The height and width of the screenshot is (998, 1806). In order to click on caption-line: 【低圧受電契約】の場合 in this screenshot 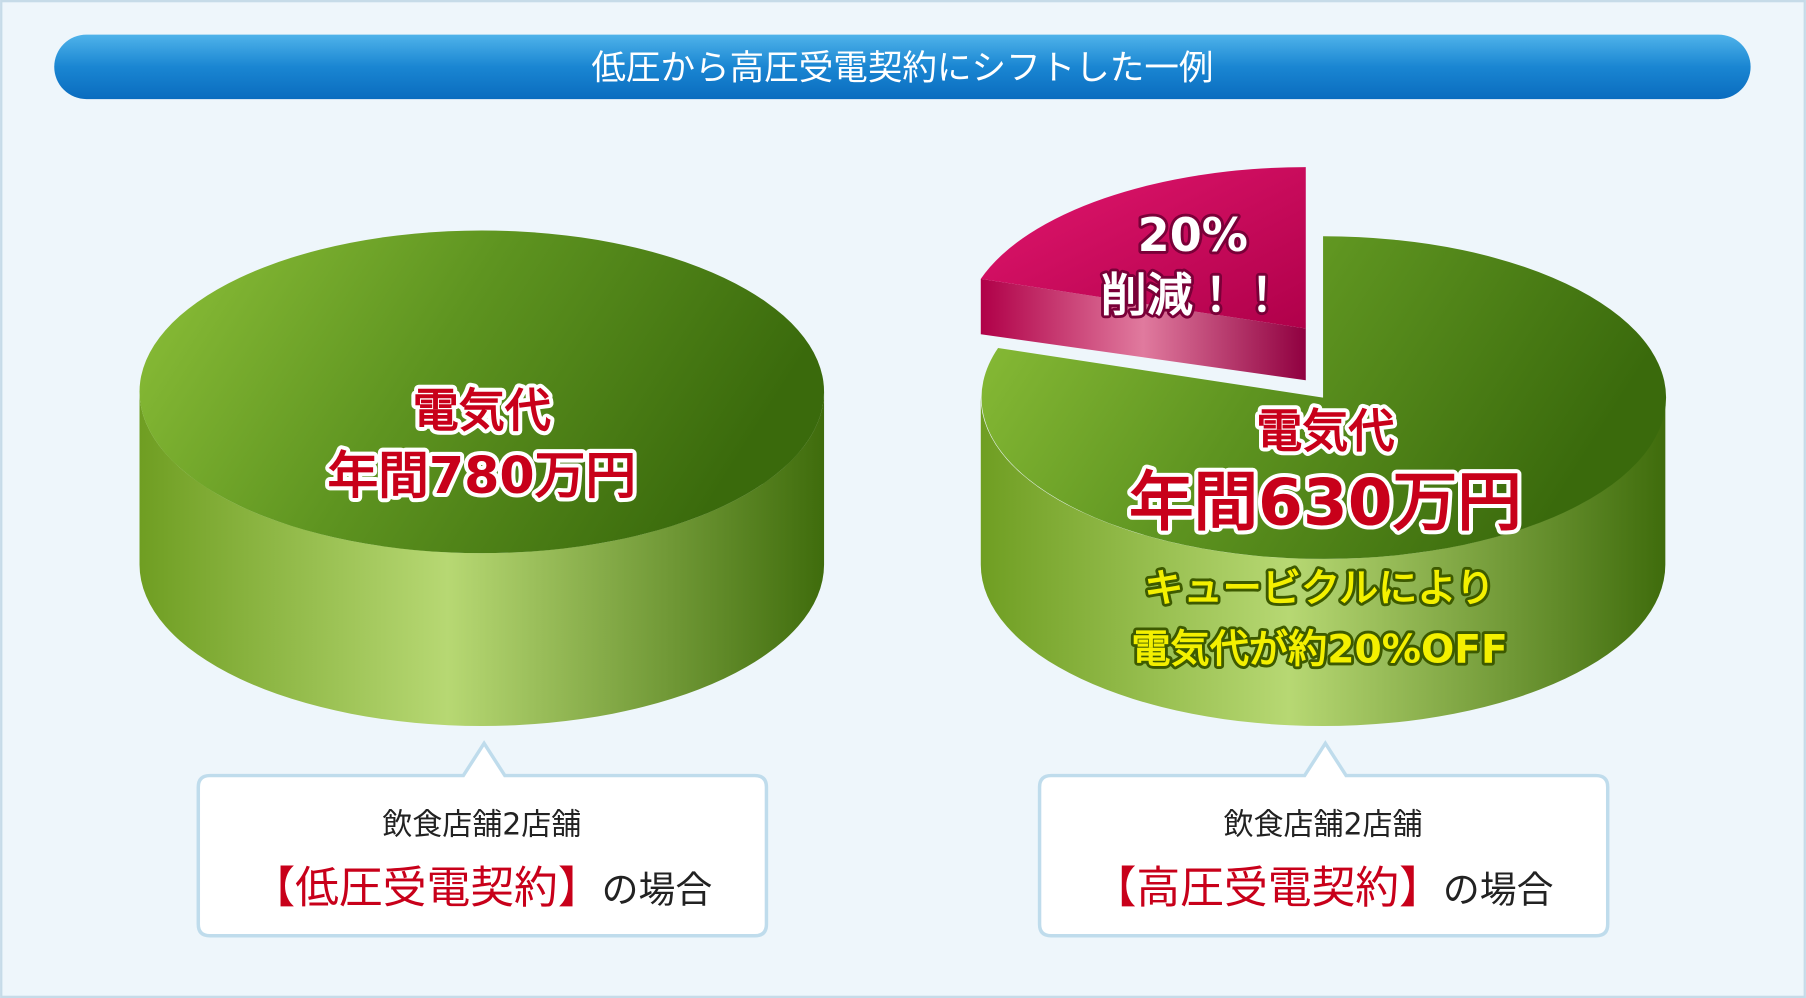, I will do `click(481, 887)`.